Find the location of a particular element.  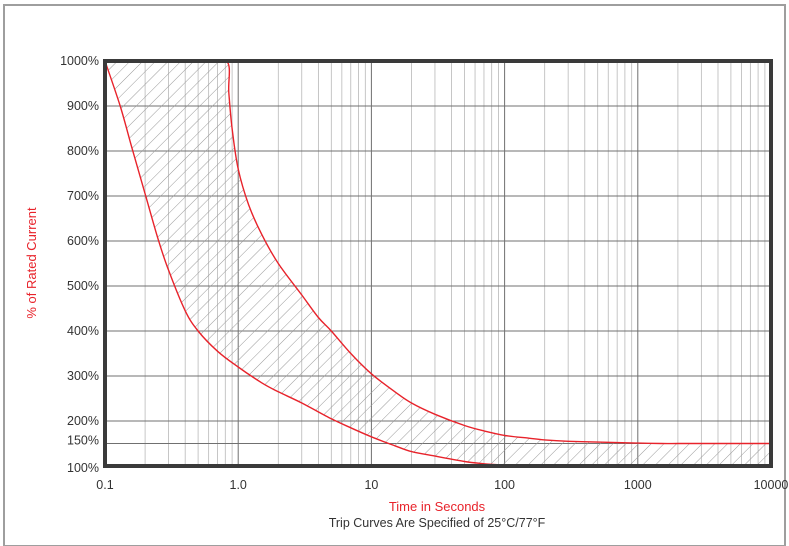

x-tick-label: 10000 is located at coordinates (771, 485).